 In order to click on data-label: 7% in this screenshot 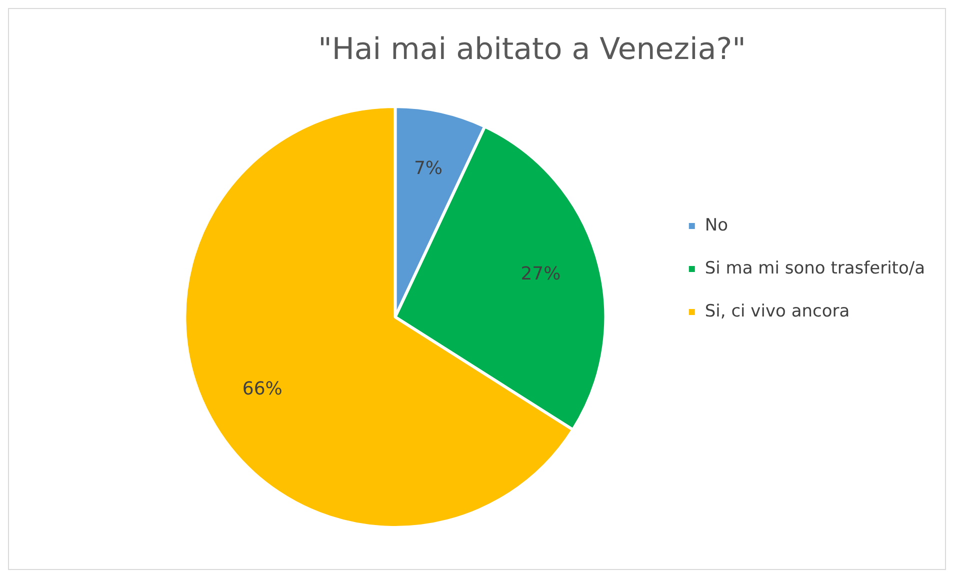, I will do `click(428, 168)`.